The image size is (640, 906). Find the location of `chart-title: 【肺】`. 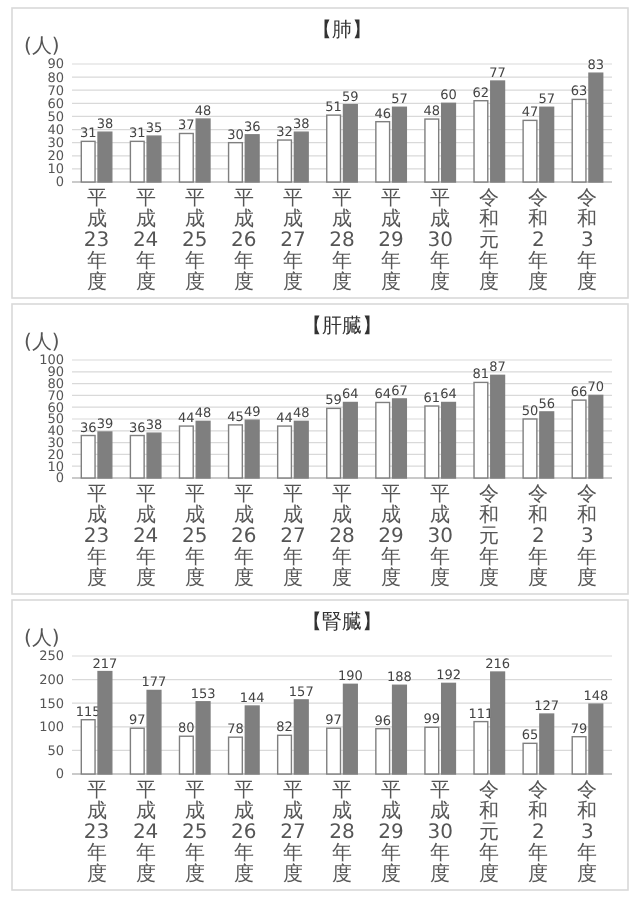

chart-title: 【肺】 is located at coordinates (342, 30).